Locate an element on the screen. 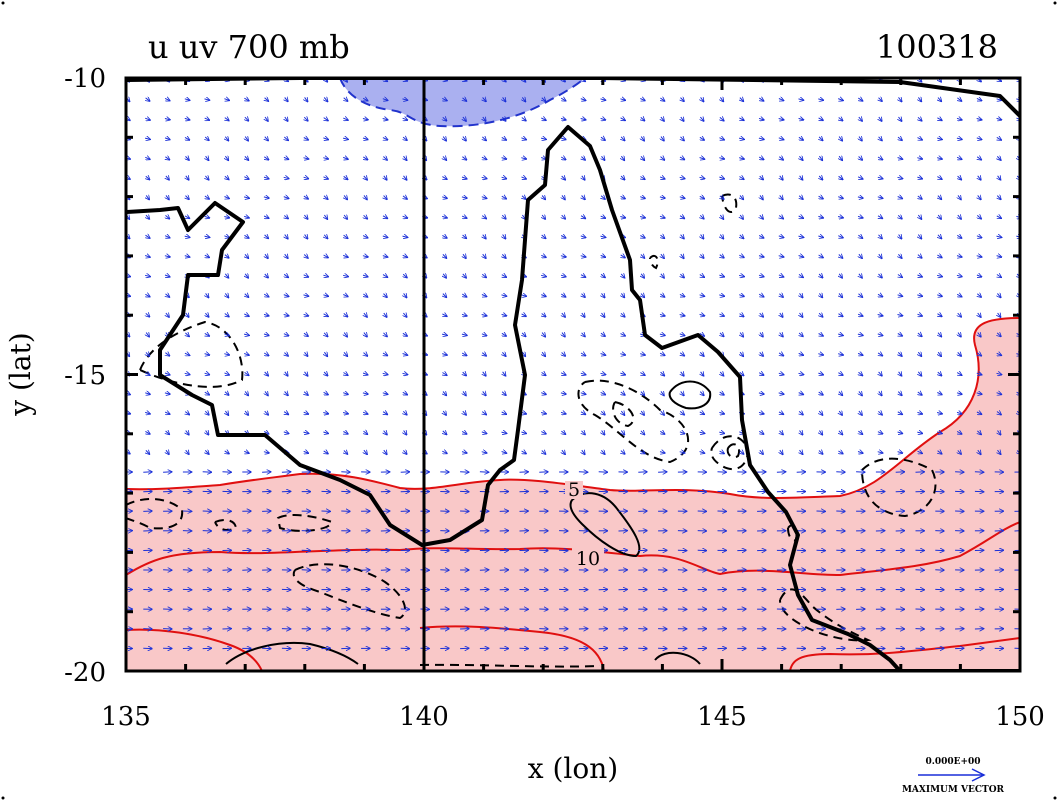 This screenshot has height=805, width=1058. x-tick-label: 135 is located at coordinates (126, 717).